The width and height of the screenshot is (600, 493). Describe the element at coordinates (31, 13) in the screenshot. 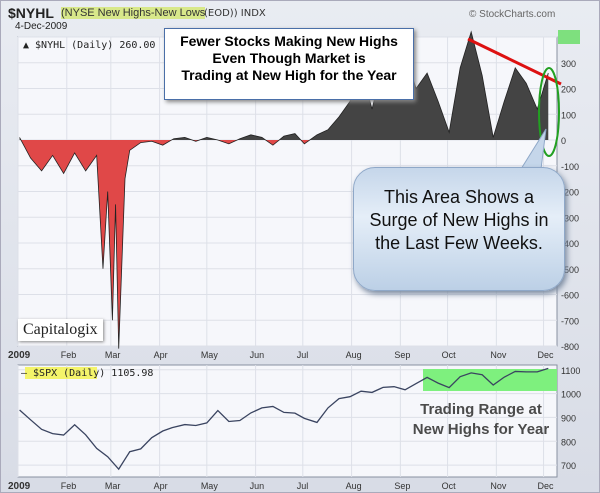

I see `symbol: $NYHL` at that location.